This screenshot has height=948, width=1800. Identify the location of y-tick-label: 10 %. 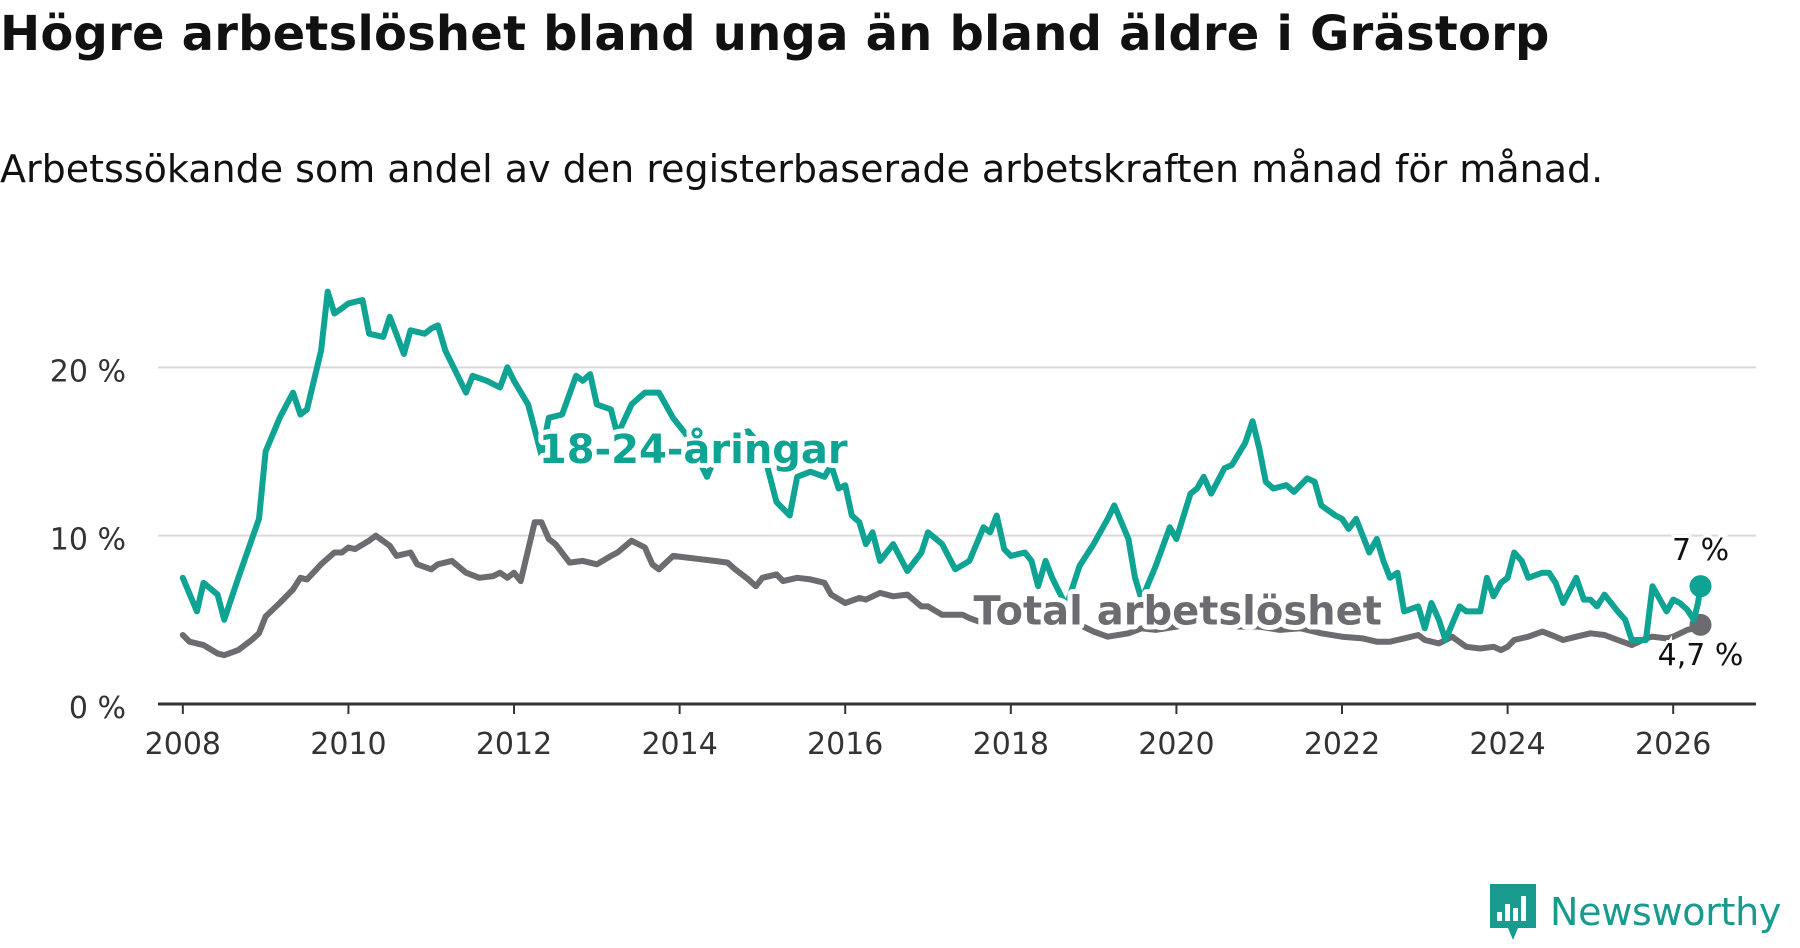
(88, 540).